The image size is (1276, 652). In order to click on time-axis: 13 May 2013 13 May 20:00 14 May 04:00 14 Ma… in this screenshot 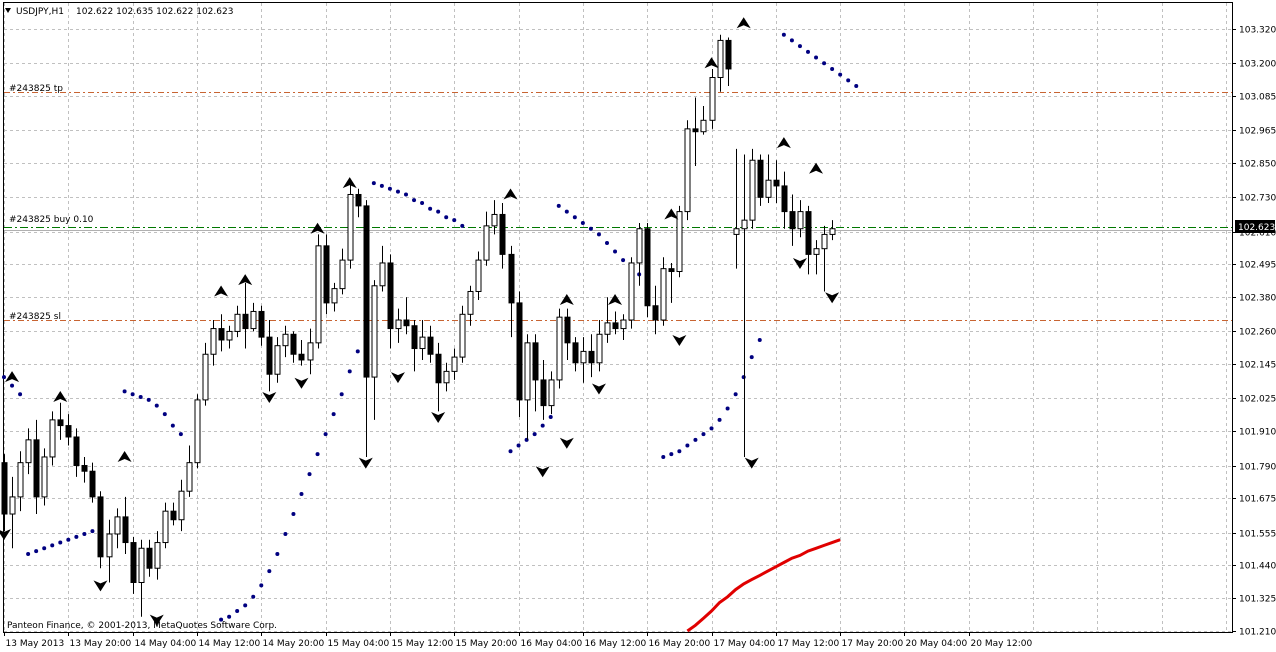, I will do `click(518, 640)`.